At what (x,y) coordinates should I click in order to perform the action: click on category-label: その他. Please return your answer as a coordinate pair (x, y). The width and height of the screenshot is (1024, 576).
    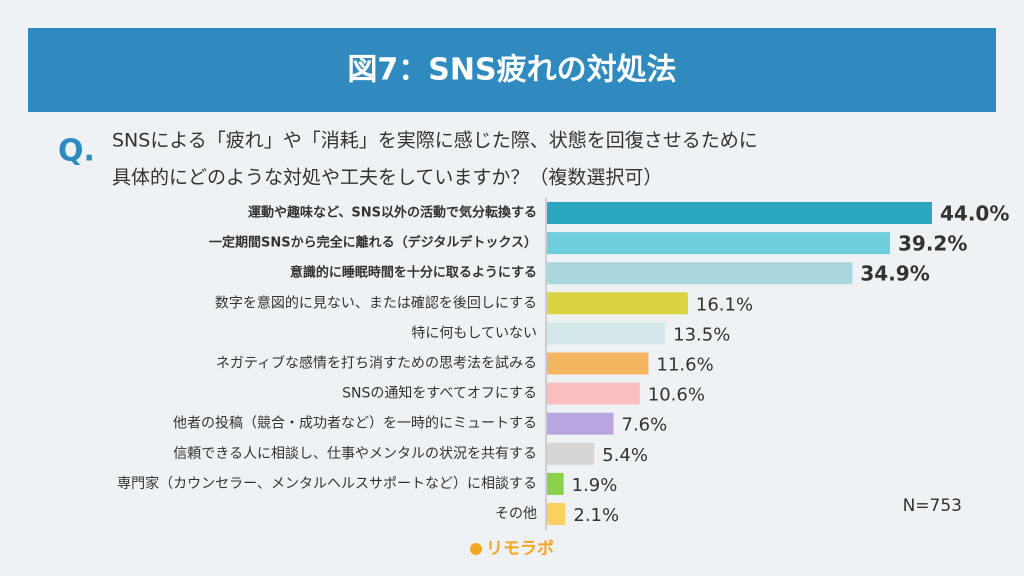
    Looking at the image, I should click on (516, 514).